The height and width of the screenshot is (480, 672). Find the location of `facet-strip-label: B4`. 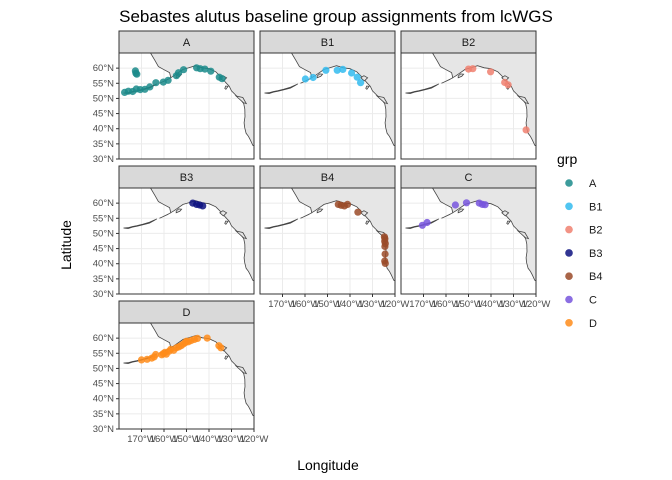

facet-strip-label: B4 is located at coordinates (327, 178).